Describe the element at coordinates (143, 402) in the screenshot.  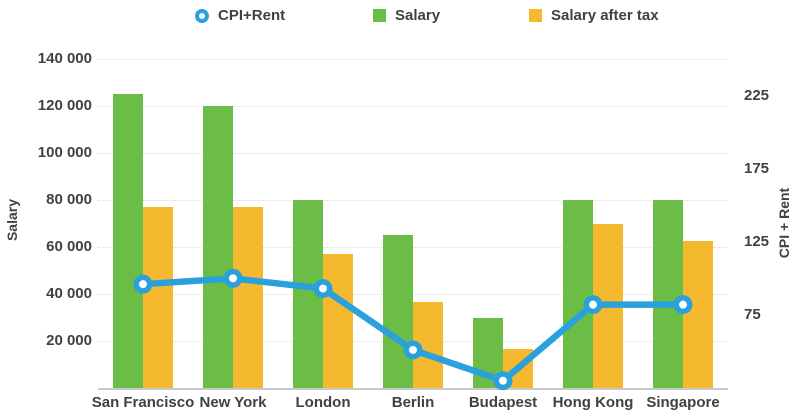
I see `x-axis-label: San Francisco` at that location.